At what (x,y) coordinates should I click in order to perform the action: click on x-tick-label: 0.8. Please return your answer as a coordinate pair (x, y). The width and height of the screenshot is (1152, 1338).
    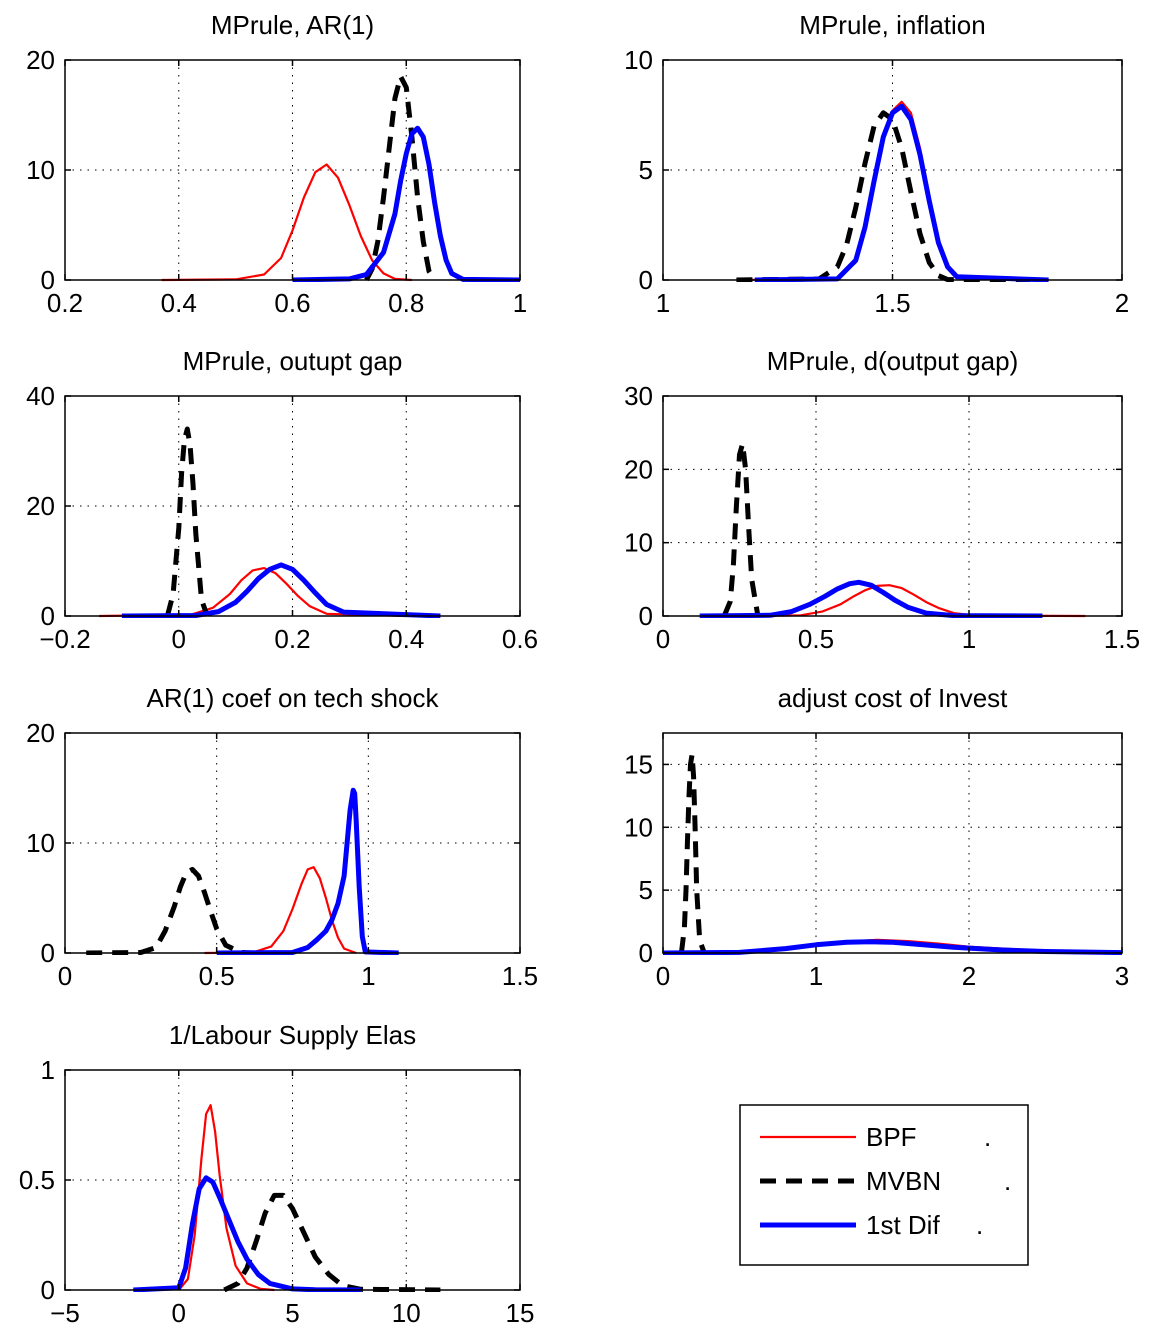
    Looking at the image, I should click on (406, 303).